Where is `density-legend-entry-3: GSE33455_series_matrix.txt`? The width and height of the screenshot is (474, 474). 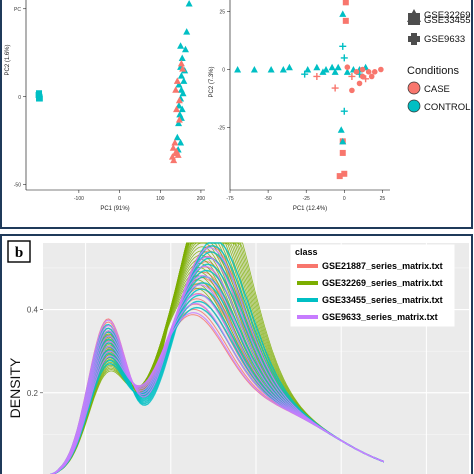 density-legend-entry-3: GSE33455_series_matrix.txt is located at coordinates (382, 300).